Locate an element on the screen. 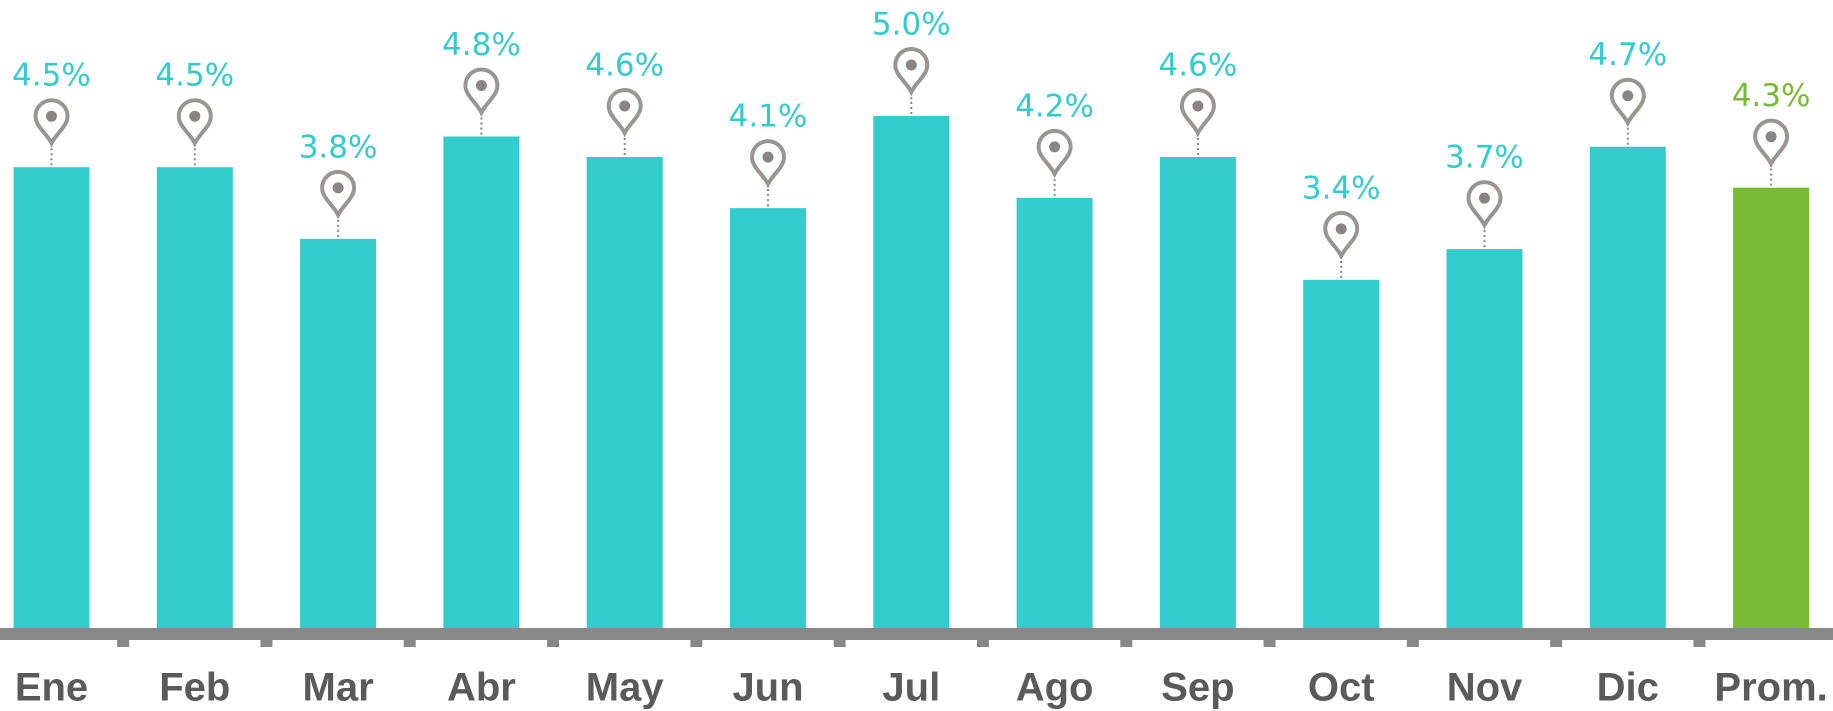 This screenshot has width=1833, height=711. x-tick-label: Abr is located at coordinates (481, 688).